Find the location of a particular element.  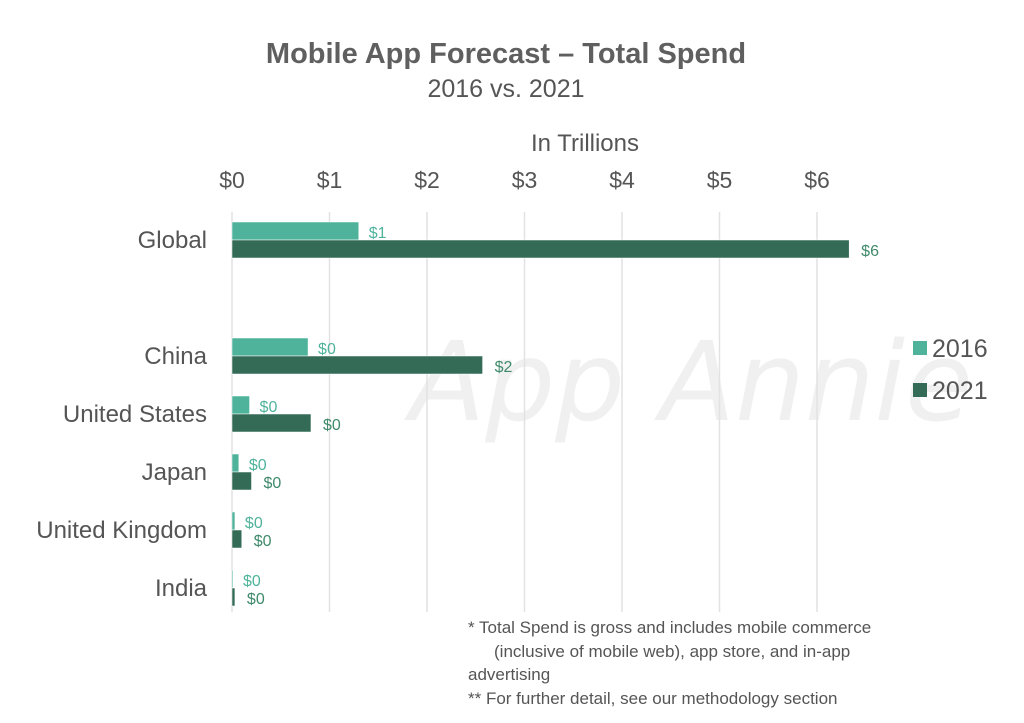

bar-2016-global is located at coordinates (295, 231).